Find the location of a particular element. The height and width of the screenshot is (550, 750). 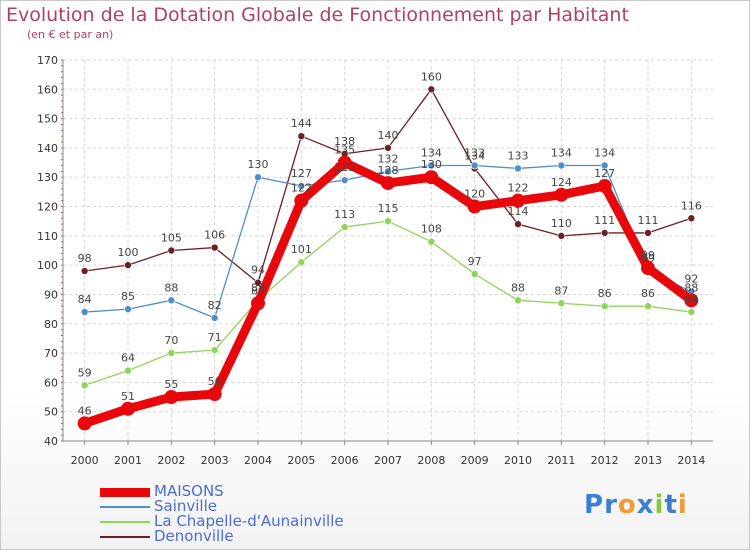

data-label: 64 is located at coordinates (128, 358).